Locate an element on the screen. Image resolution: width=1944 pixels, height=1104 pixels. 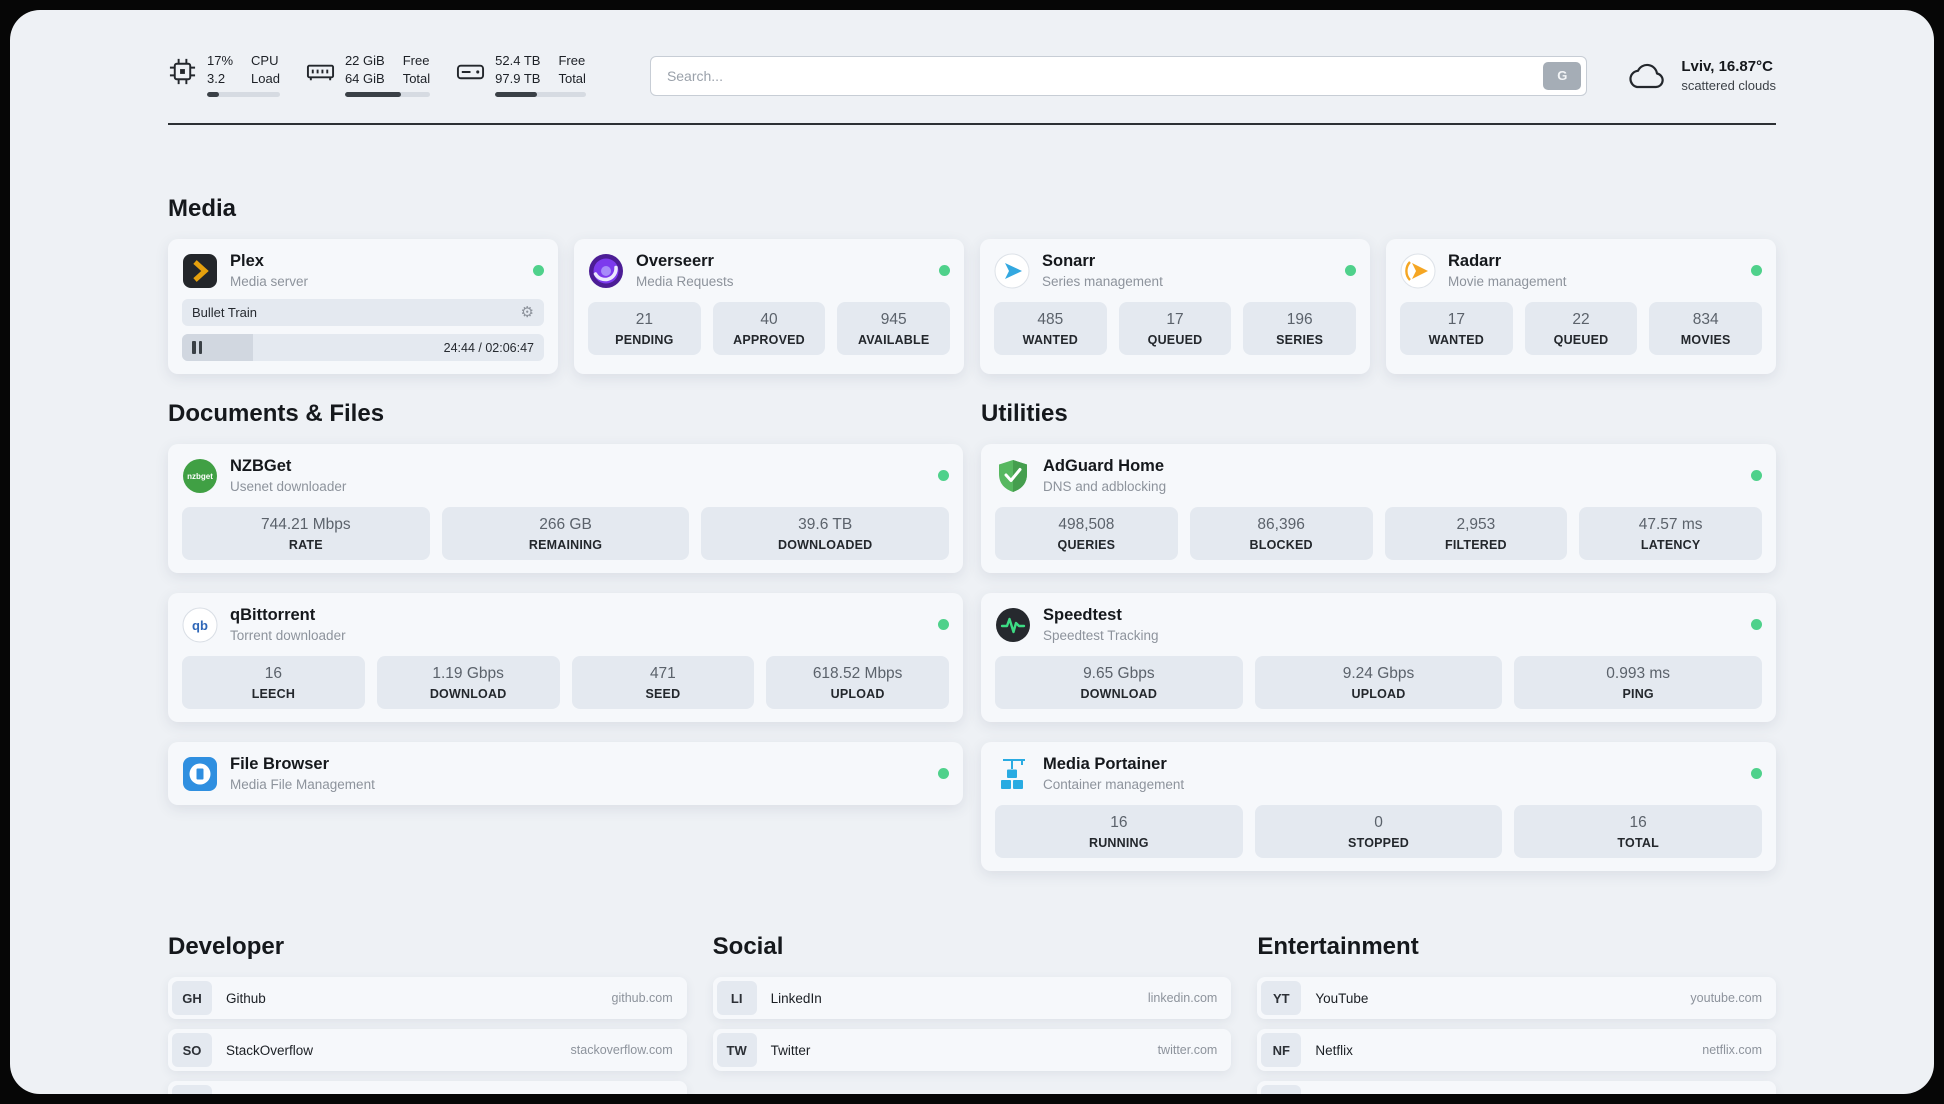
cpu-progress-bar is located at coordinates (243, 95).